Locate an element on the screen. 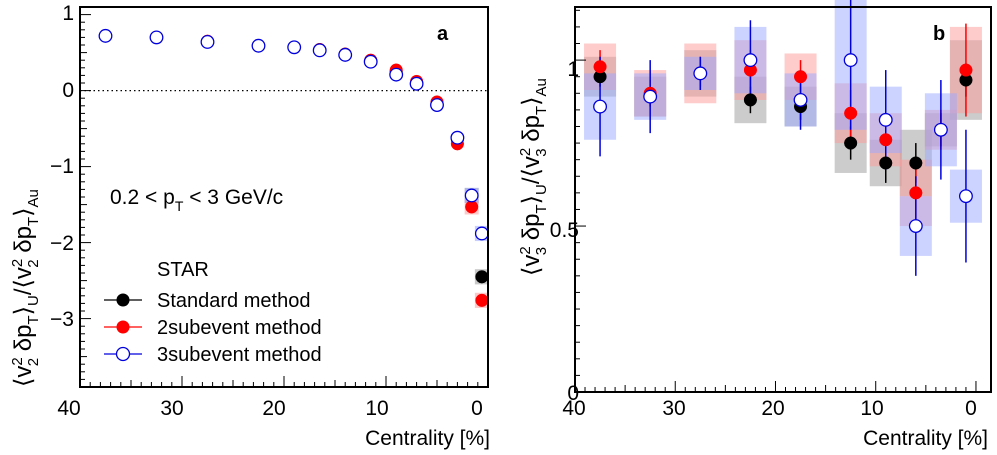  a-y-tick-label: 0 is located at coordinates (68, 90).